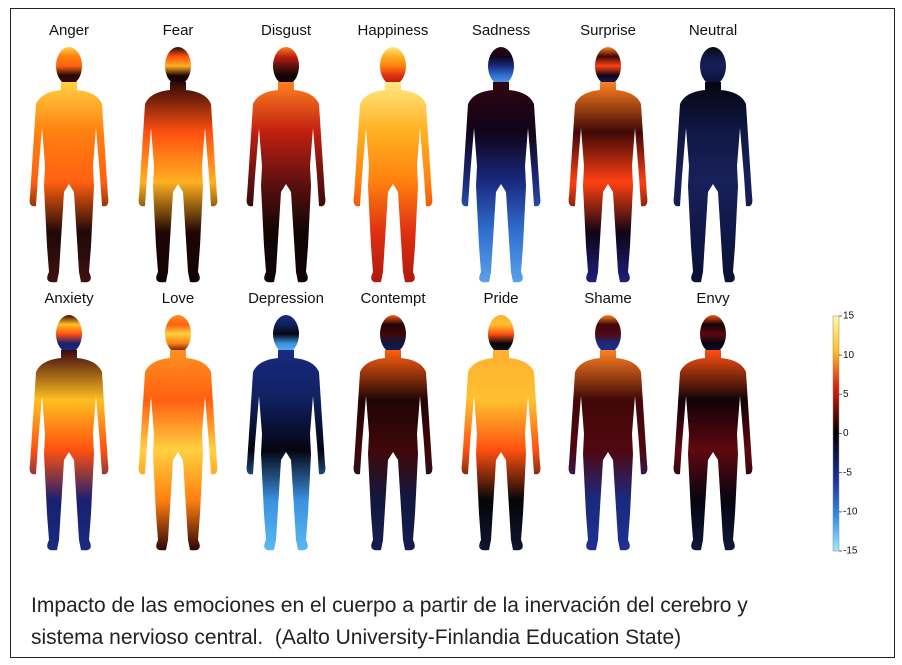  Describe the element at coordinates (846, 394) in the screenshot. I see `colorbar-tick-label: 5` at that location.